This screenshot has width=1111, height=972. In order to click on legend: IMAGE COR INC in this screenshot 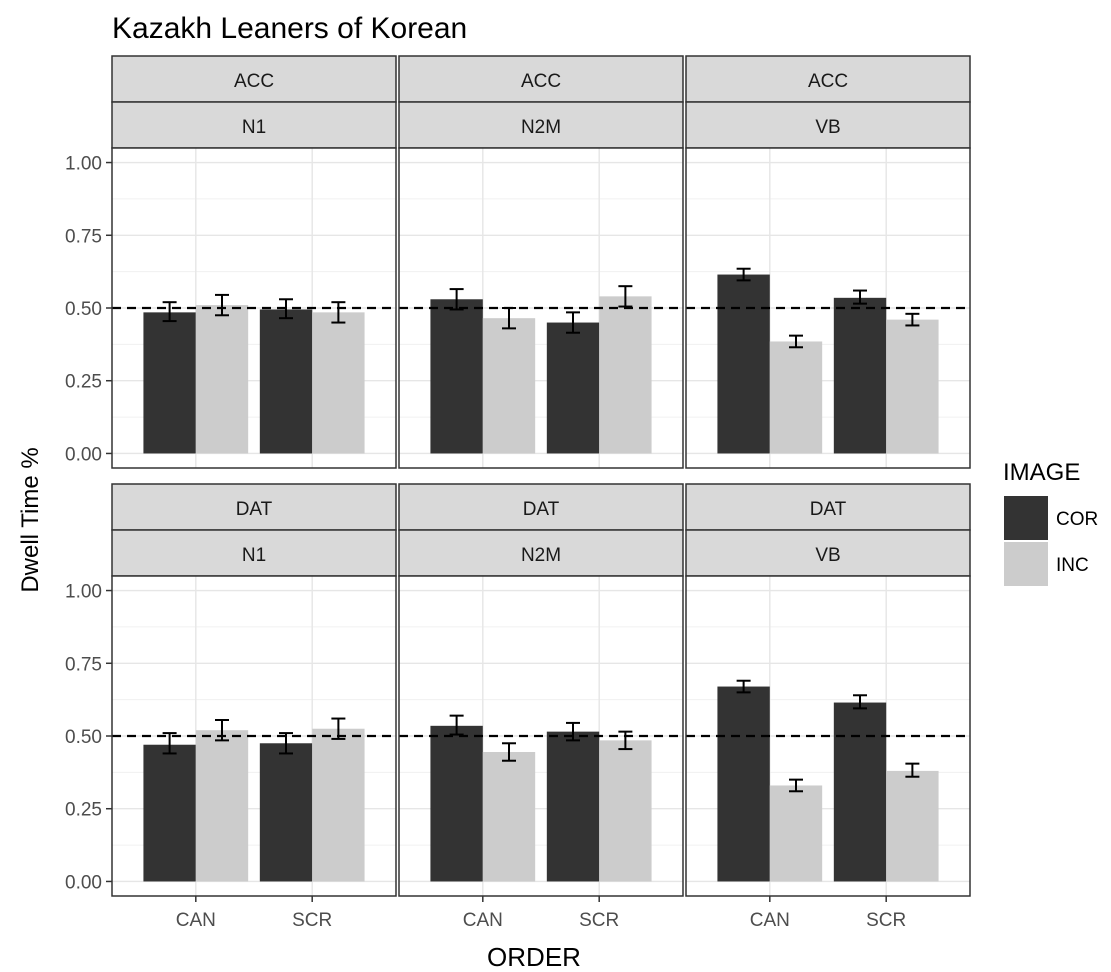, I will do `click(1050, 522)`.